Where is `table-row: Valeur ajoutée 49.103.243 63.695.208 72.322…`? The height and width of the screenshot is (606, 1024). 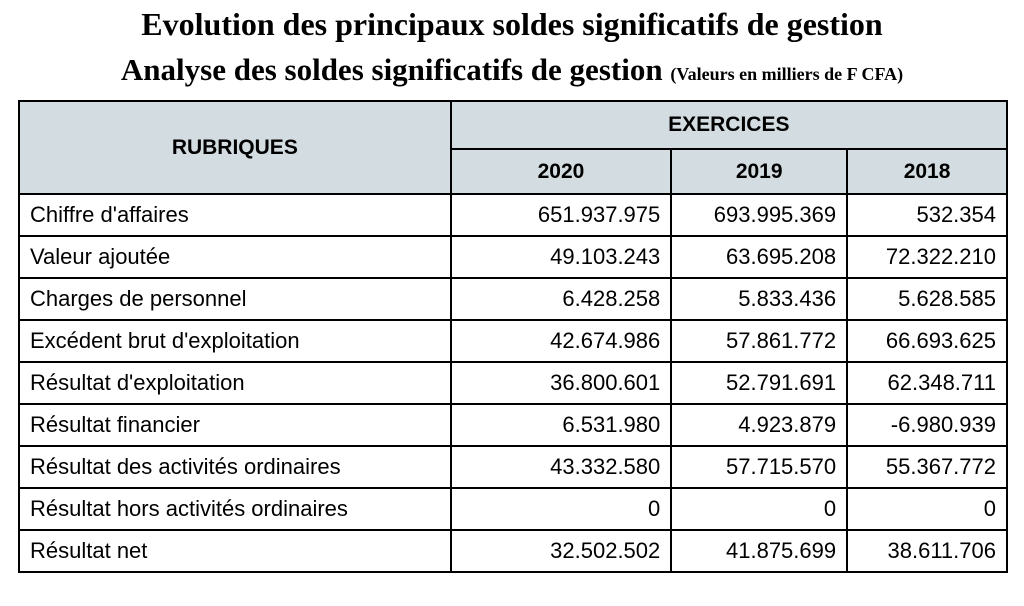 table-row: Valeur ajoutée 49.103.243 63.695.208 72.322… is located at coordinates (513, 257).